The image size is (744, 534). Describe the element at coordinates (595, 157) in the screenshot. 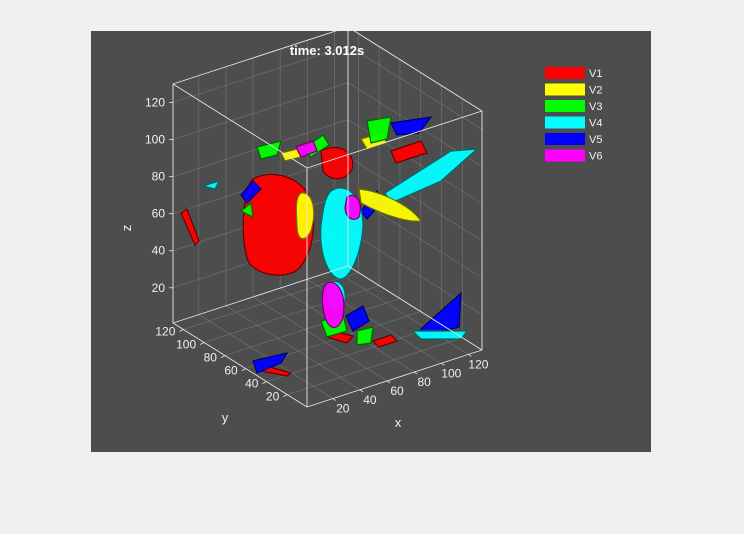

I see `legend-label-v6: V6` at that location.